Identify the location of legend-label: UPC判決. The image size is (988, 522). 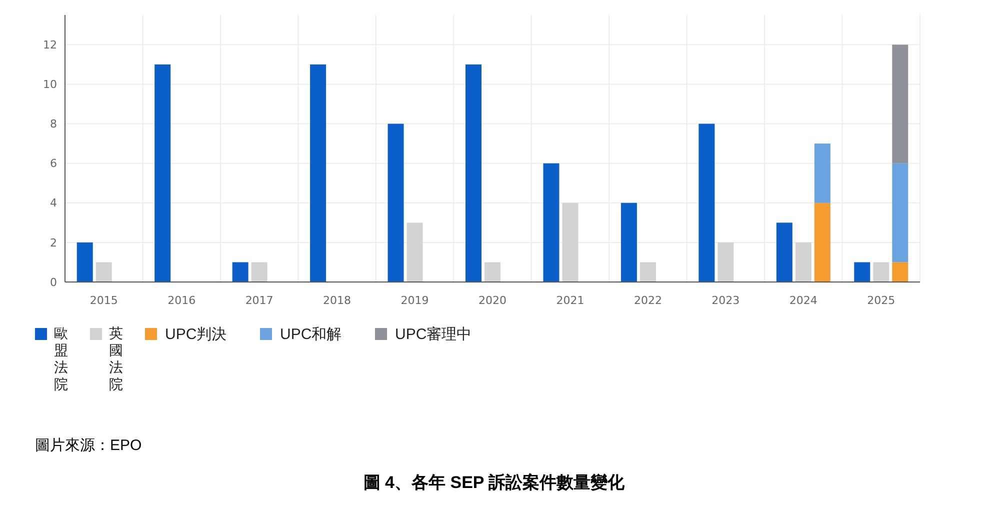
(196, 334).